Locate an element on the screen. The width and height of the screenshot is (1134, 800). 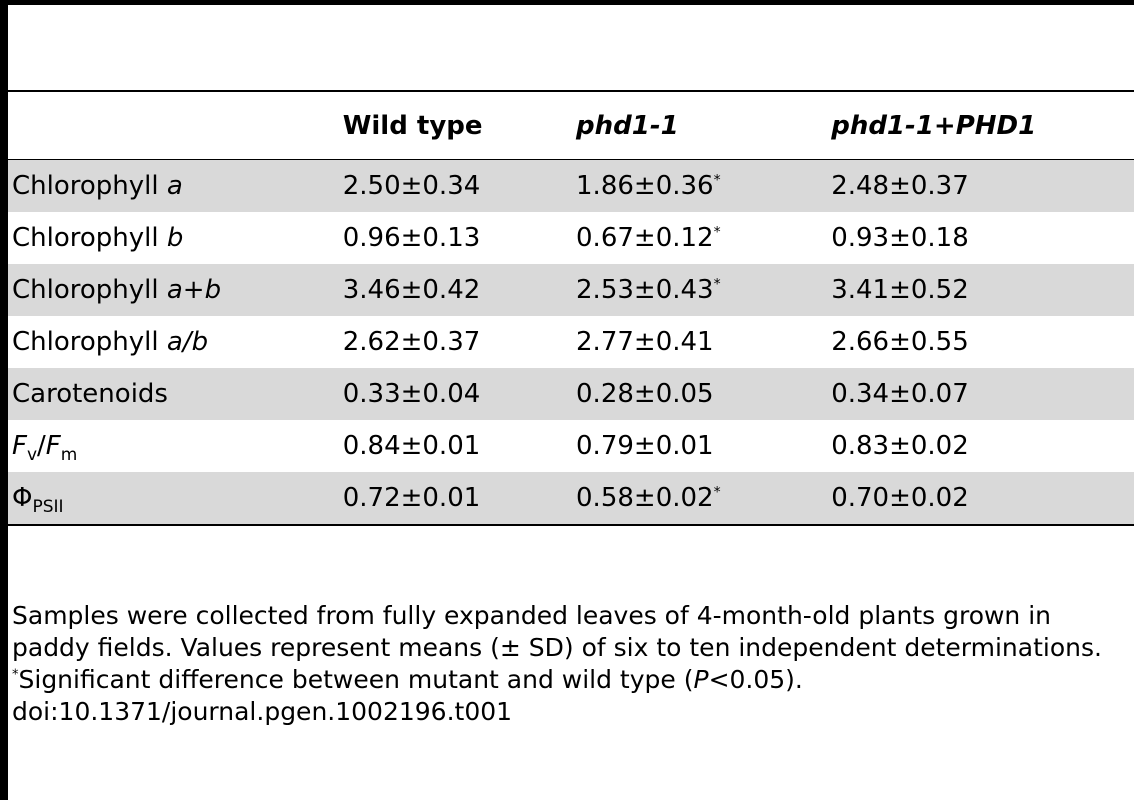
cell-mutant-value: 0.79±0.01 is located at coordinates (645, 446).